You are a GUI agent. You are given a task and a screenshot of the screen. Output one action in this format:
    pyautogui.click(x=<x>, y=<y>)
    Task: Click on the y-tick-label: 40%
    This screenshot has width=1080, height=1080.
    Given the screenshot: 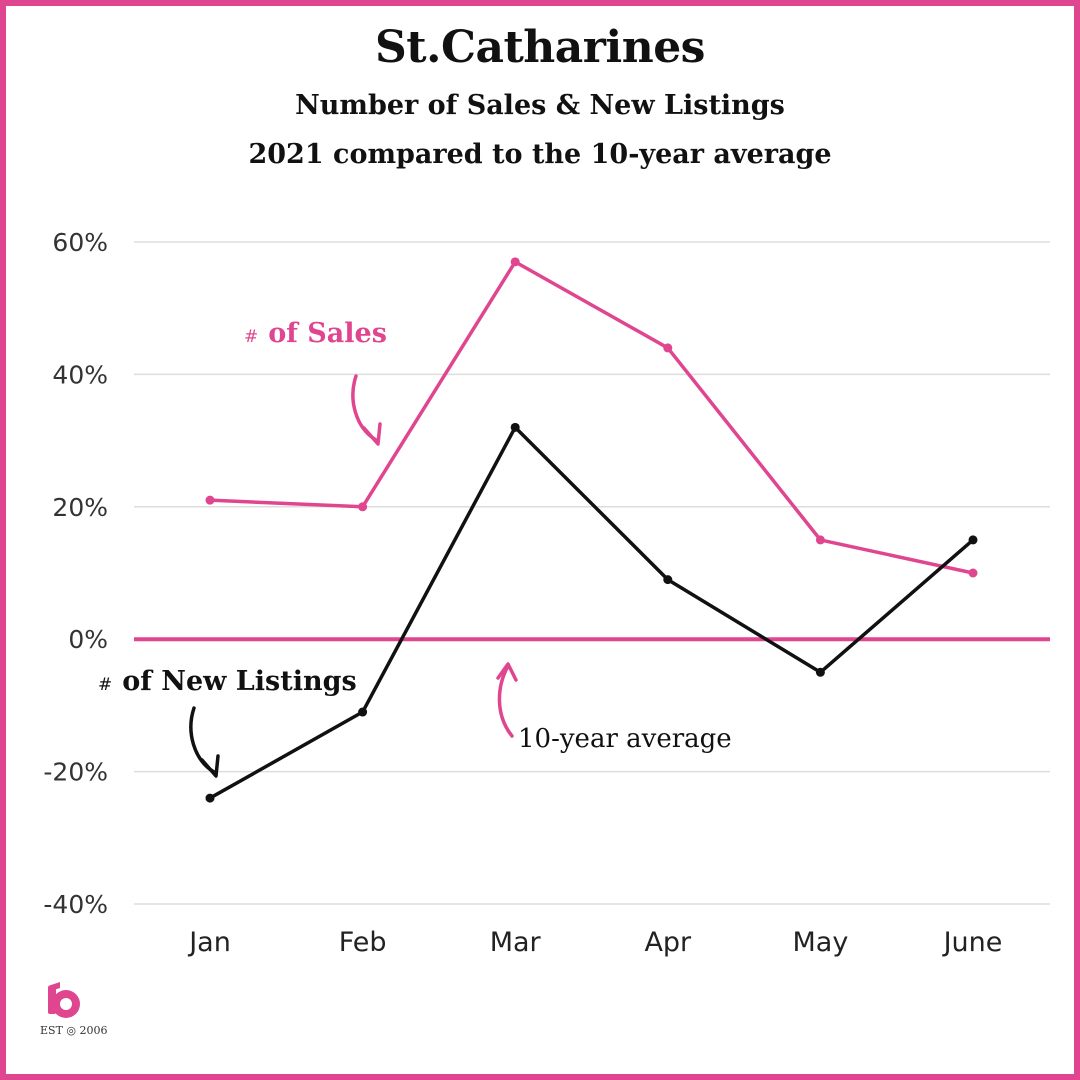 What is the action you would take?
    pyautogui.click(x=80, y=374)
    